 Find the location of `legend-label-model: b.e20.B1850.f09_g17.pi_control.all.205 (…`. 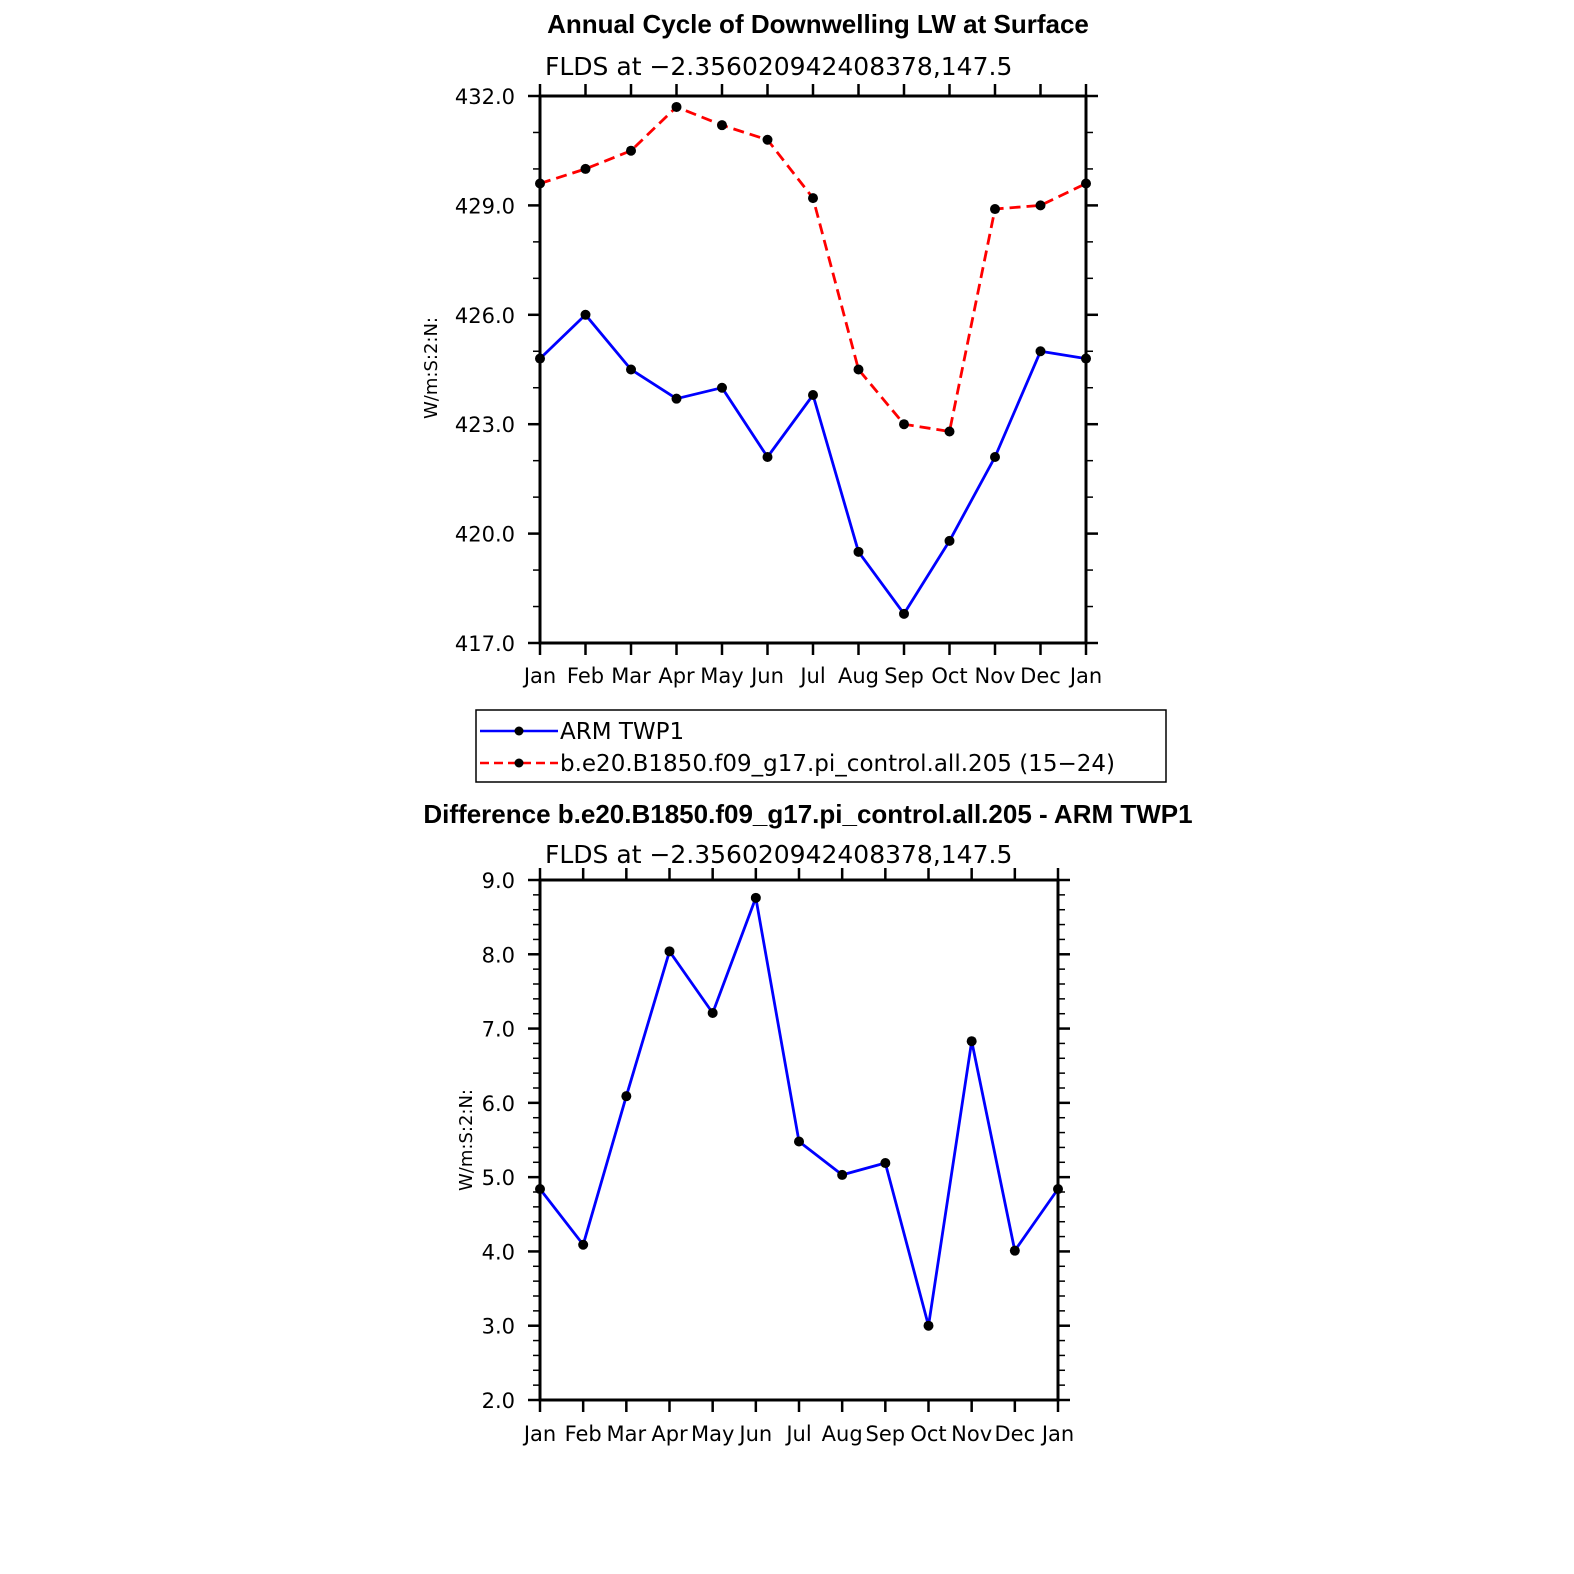

legend-label-model: b.e20.B1850.f09_g17.pi_control.all.205 (… is located at coordinates (837, 764).